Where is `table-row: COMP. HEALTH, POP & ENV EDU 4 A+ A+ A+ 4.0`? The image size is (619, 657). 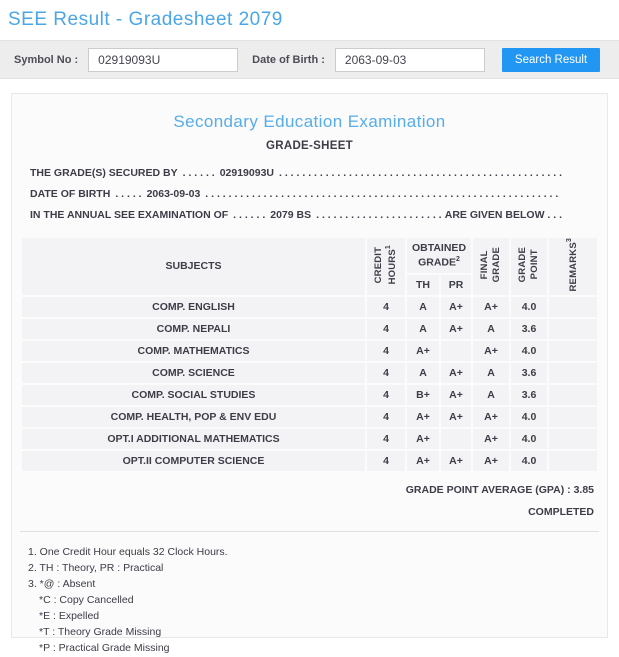 table-row: COMP. HEALTH, POP & ENV EDU 4 A+ A+ A+ 4.0 is located at coordinates (309, 416).